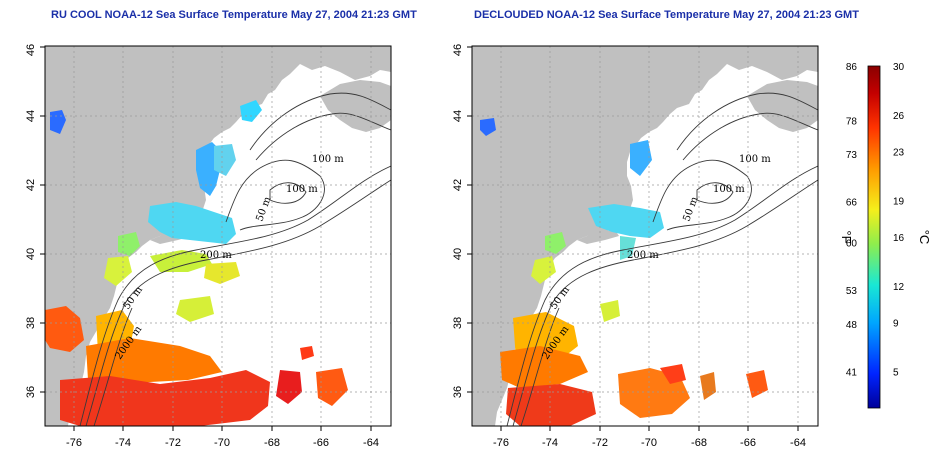  Describe the element at coordinates (31, 116) in the screenshot. I see `left-y-tick-label: 44` at that location.